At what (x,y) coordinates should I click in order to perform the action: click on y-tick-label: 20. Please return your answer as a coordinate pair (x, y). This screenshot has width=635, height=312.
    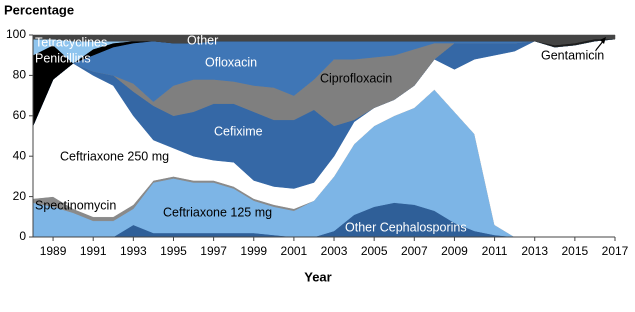
    Looking at the image, I should click on (20, 196).